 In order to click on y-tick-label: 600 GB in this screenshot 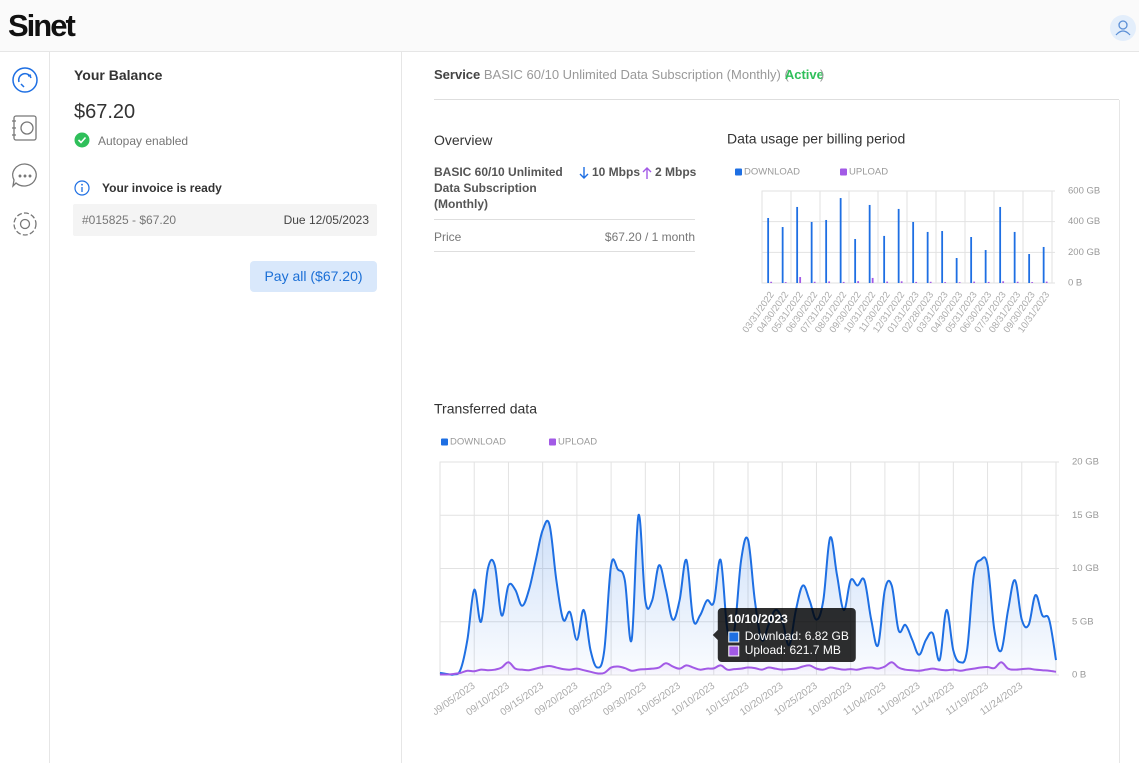, I will do `click(1084, 191)`.